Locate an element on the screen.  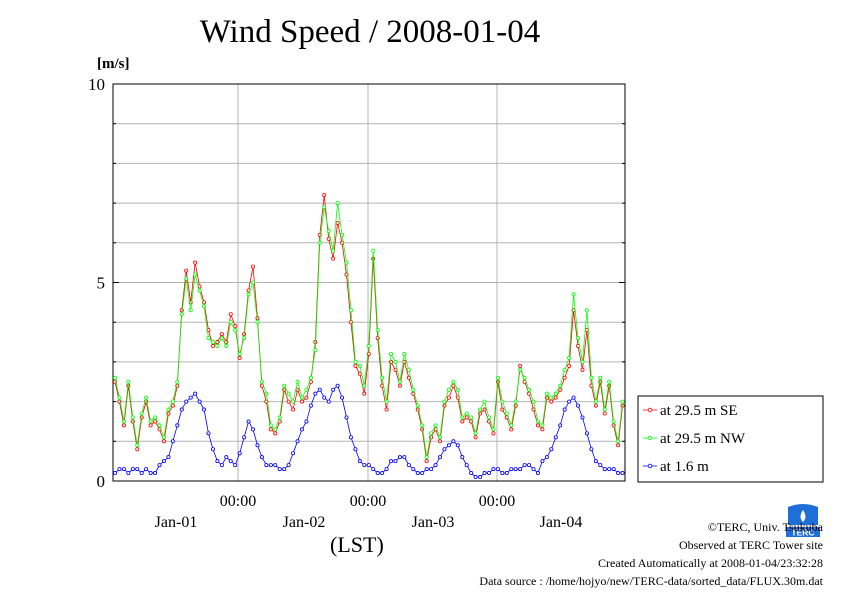
x-tick-label: 00:00 is located at coordinates (368, 501).